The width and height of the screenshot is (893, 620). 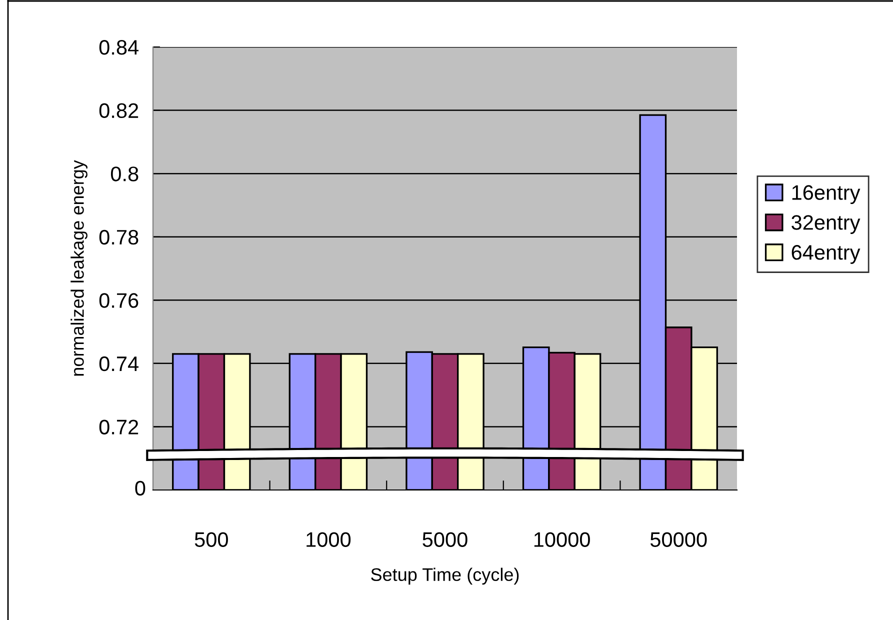 I want to click on y-tick-label: 0.78, so click(x=118, y=237).